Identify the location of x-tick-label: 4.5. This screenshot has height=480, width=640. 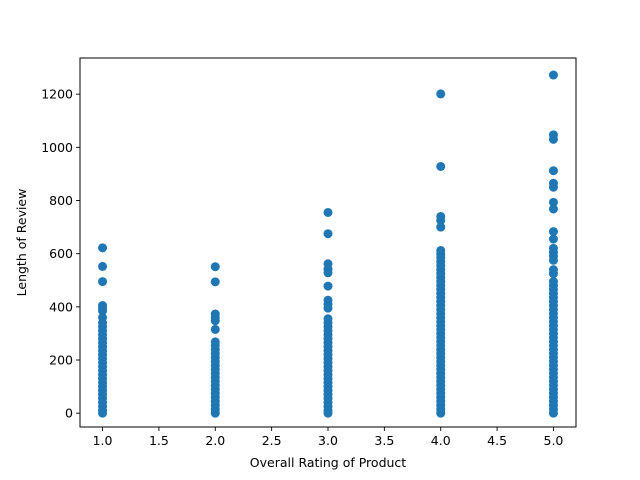
(497, 440).